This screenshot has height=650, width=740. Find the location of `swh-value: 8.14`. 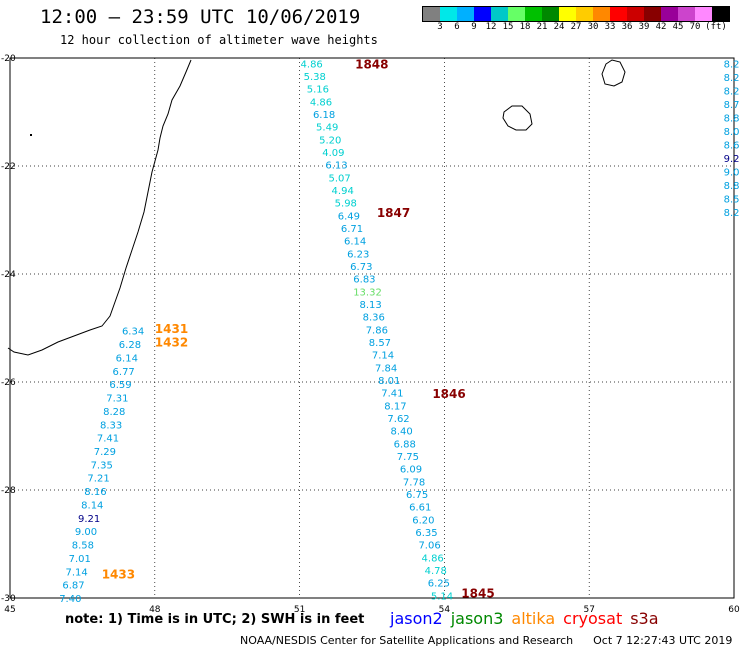

swh-value: 8.14 is located at coordinates (92, 505).